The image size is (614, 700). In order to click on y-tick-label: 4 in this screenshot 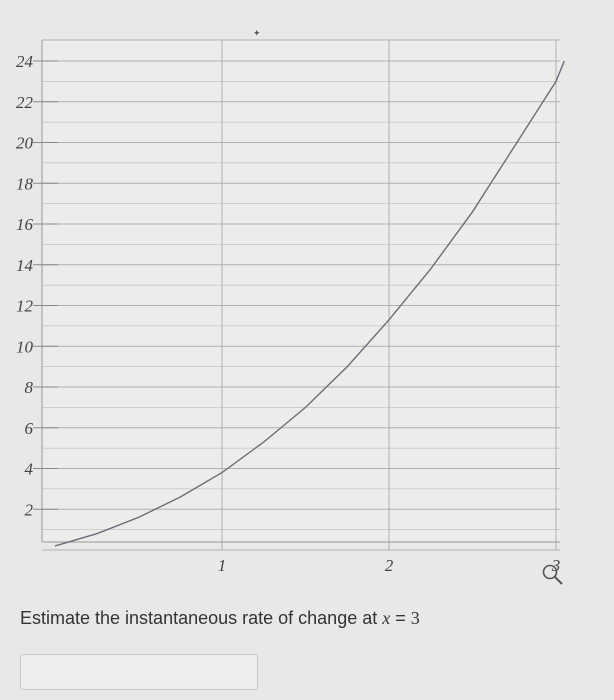, I will do `click(29, 469)`.